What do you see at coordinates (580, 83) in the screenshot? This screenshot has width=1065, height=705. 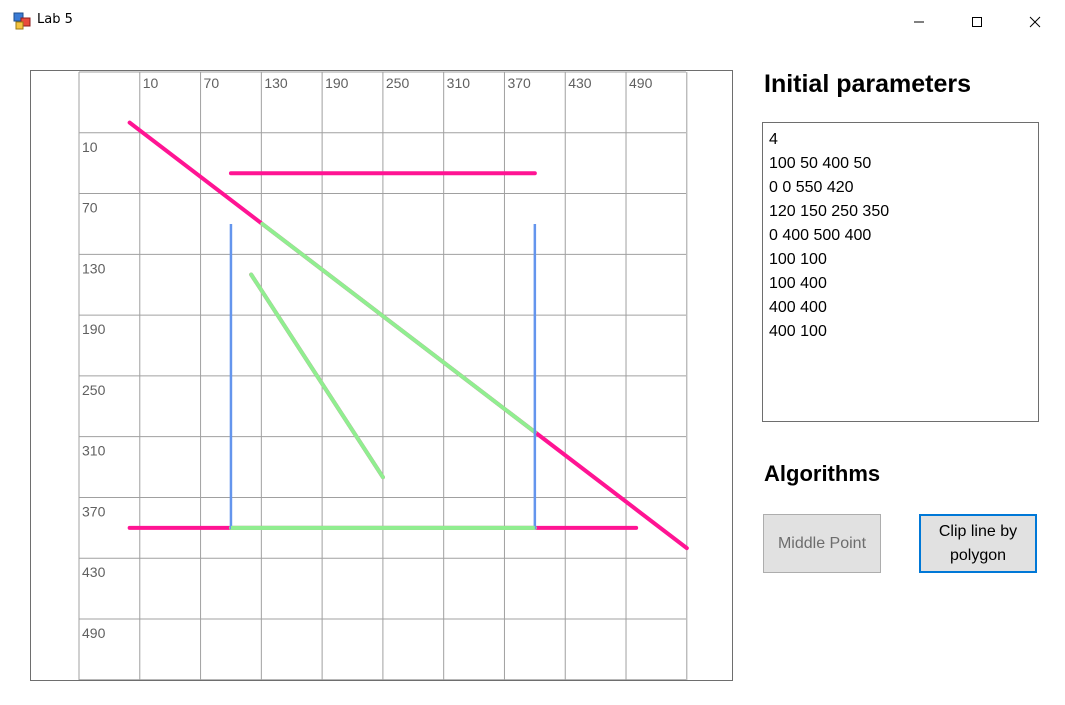 I see `x-tick-label: 430` at bounding box center [580, 83].